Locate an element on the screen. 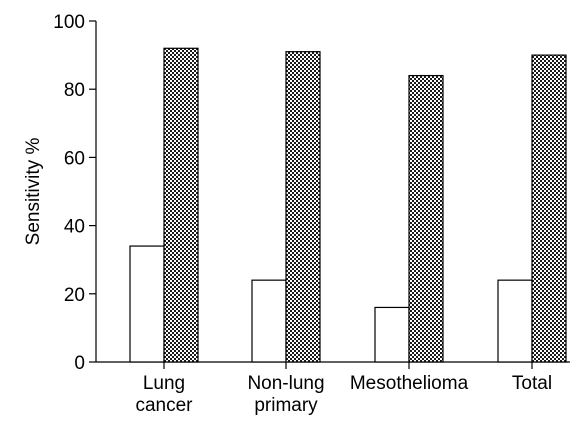  x-category-label: Non-lung is located at coordinates (285, 383).